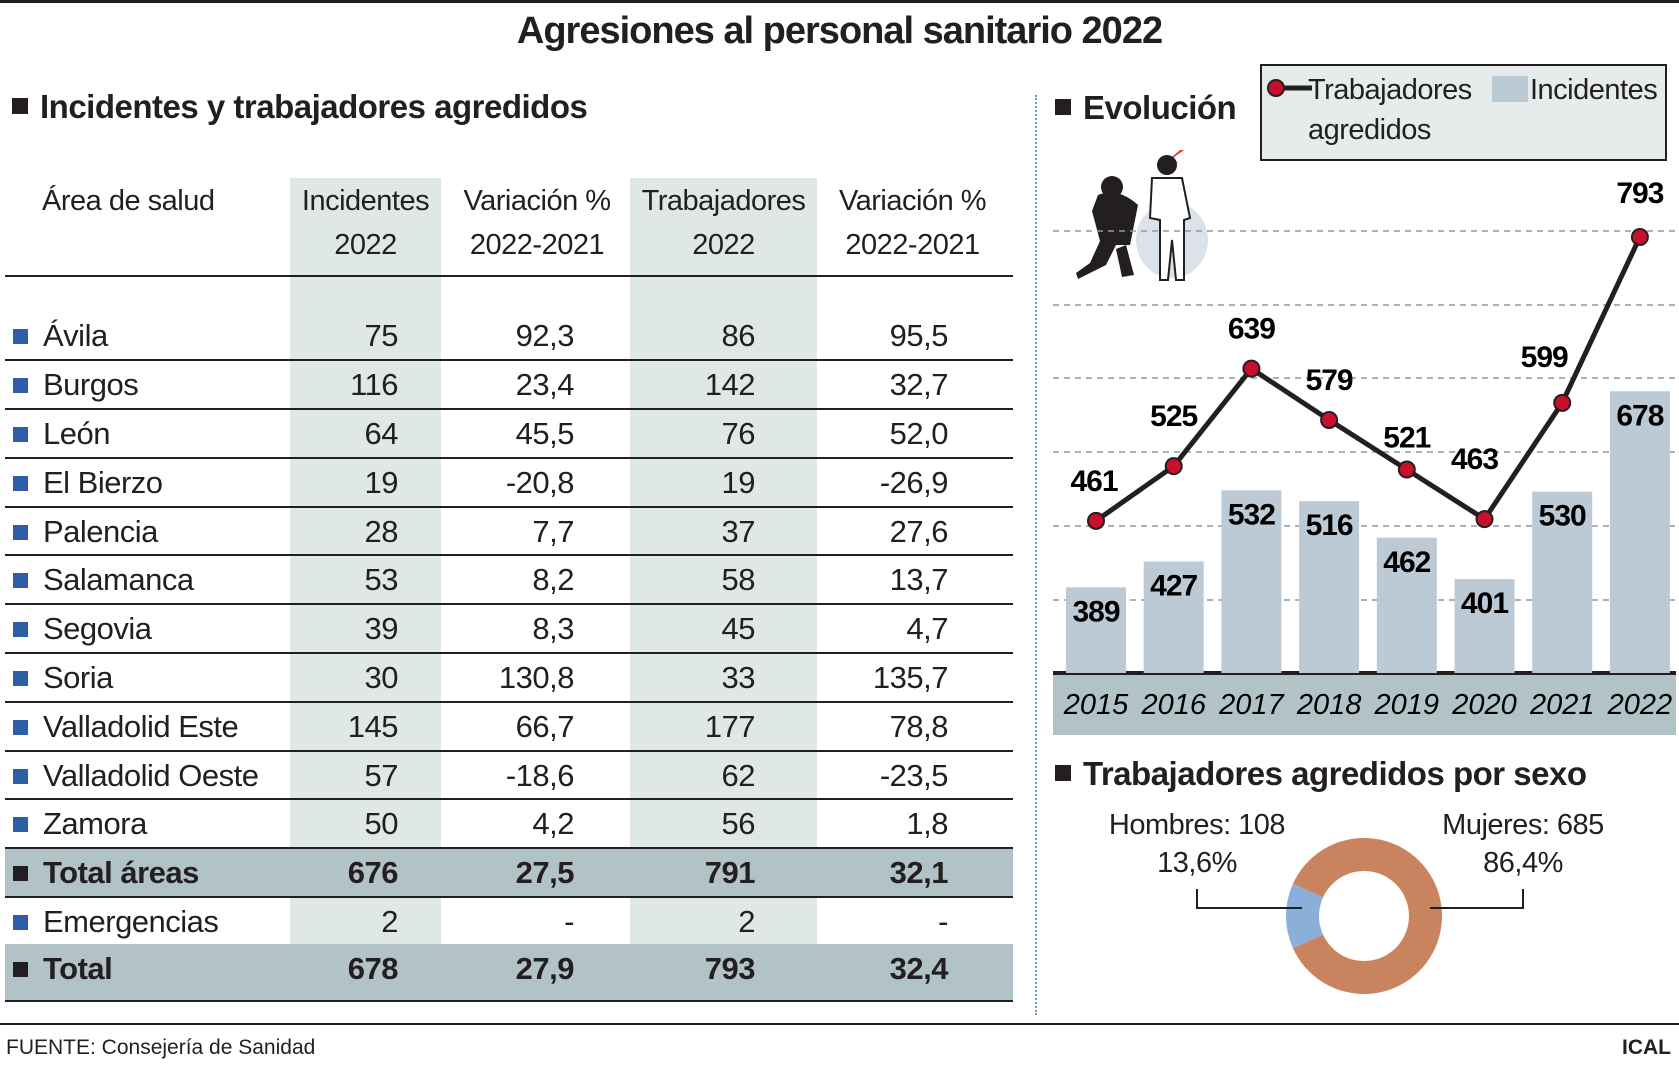  What do you see at coordinates (839, 31) in the screenshot?
I see `page-title: Agresiones al personal sanitario 2022` at bounding box center [839, 31].